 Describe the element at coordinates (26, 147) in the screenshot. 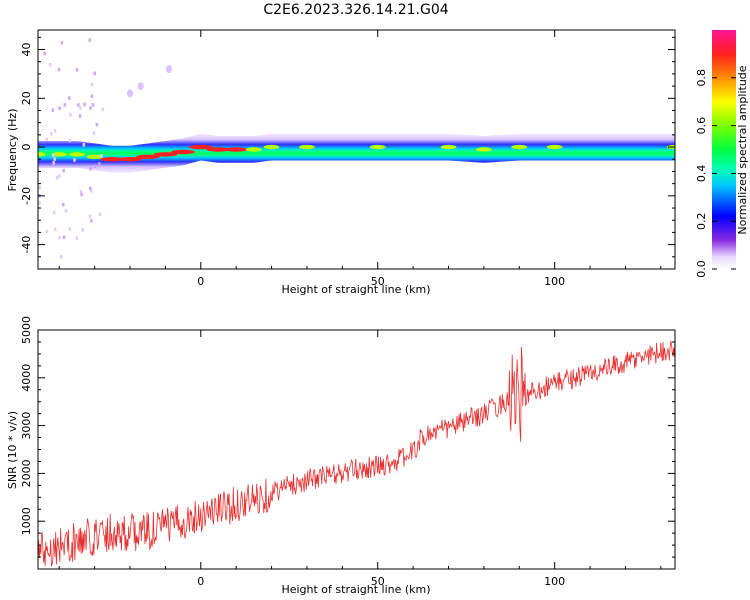

I see `spectrogram-y-tick-label: 0` at that location.